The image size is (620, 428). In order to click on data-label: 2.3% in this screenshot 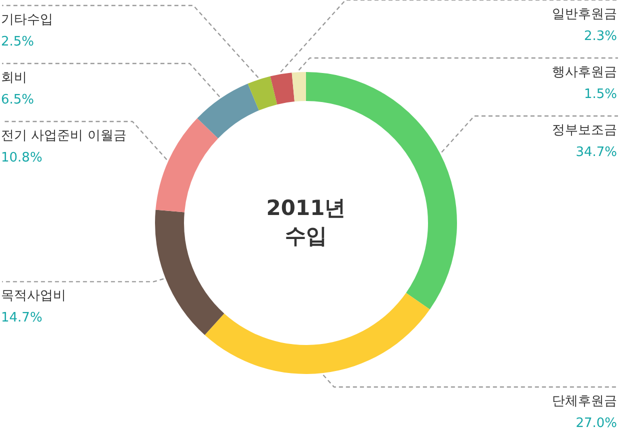, I will do `click(600, 36)`.